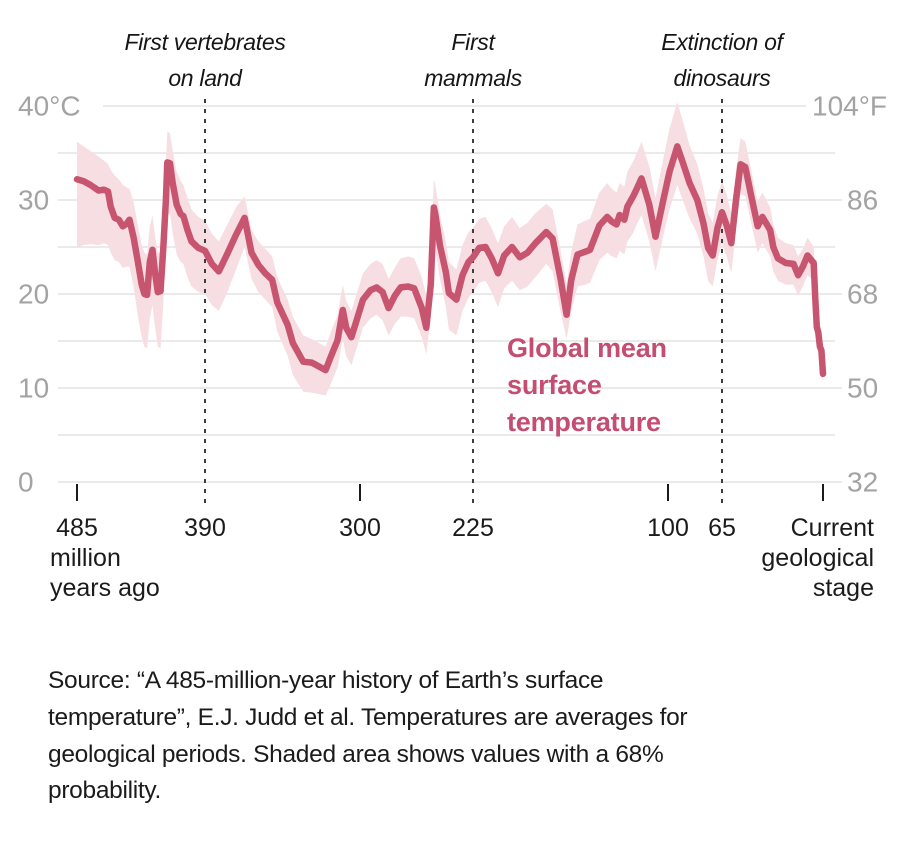 The width and height of the screenshot is (920, 859). What do you see at coordinates (862, 482) in the screenshot?
I see `y-axis-label-right: 32` at bounding box center [862, 482].